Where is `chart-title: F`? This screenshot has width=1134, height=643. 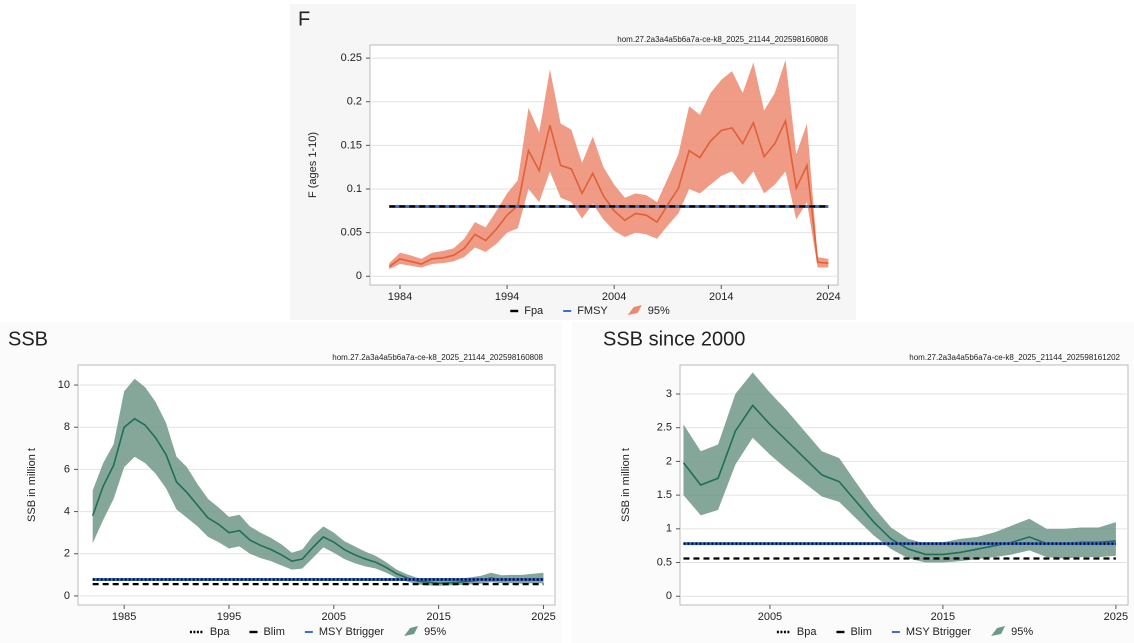 chart-title: F is located at coordinates (304, 19).